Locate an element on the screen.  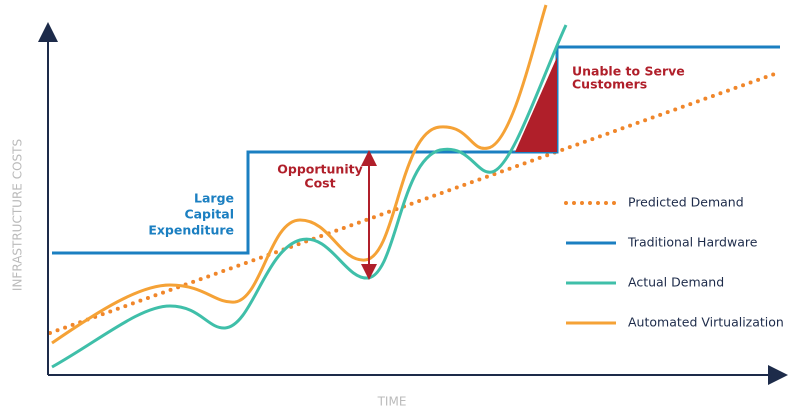
opportunity-label: Cost is located at coordinates (319, 183).